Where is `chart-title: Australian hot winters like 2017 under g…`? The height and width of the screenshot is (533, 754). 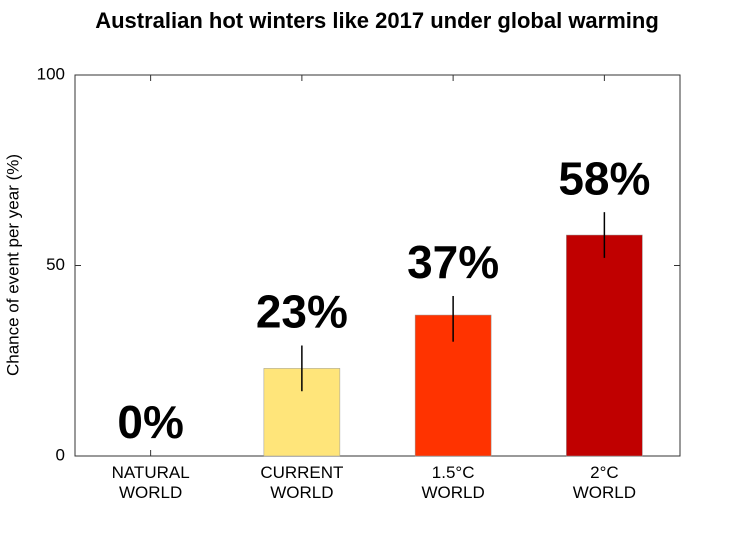
chart-title: Australian hot winters like 2017 under g… is located at coordinates (377, 20).